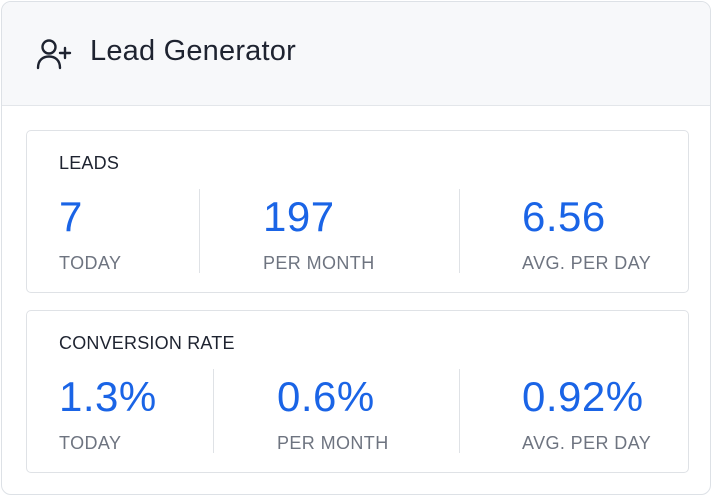  Describe the element at coordinates (333, 443) in the screenshot. I see `conversion-month-label: PER MONTH` at that location.